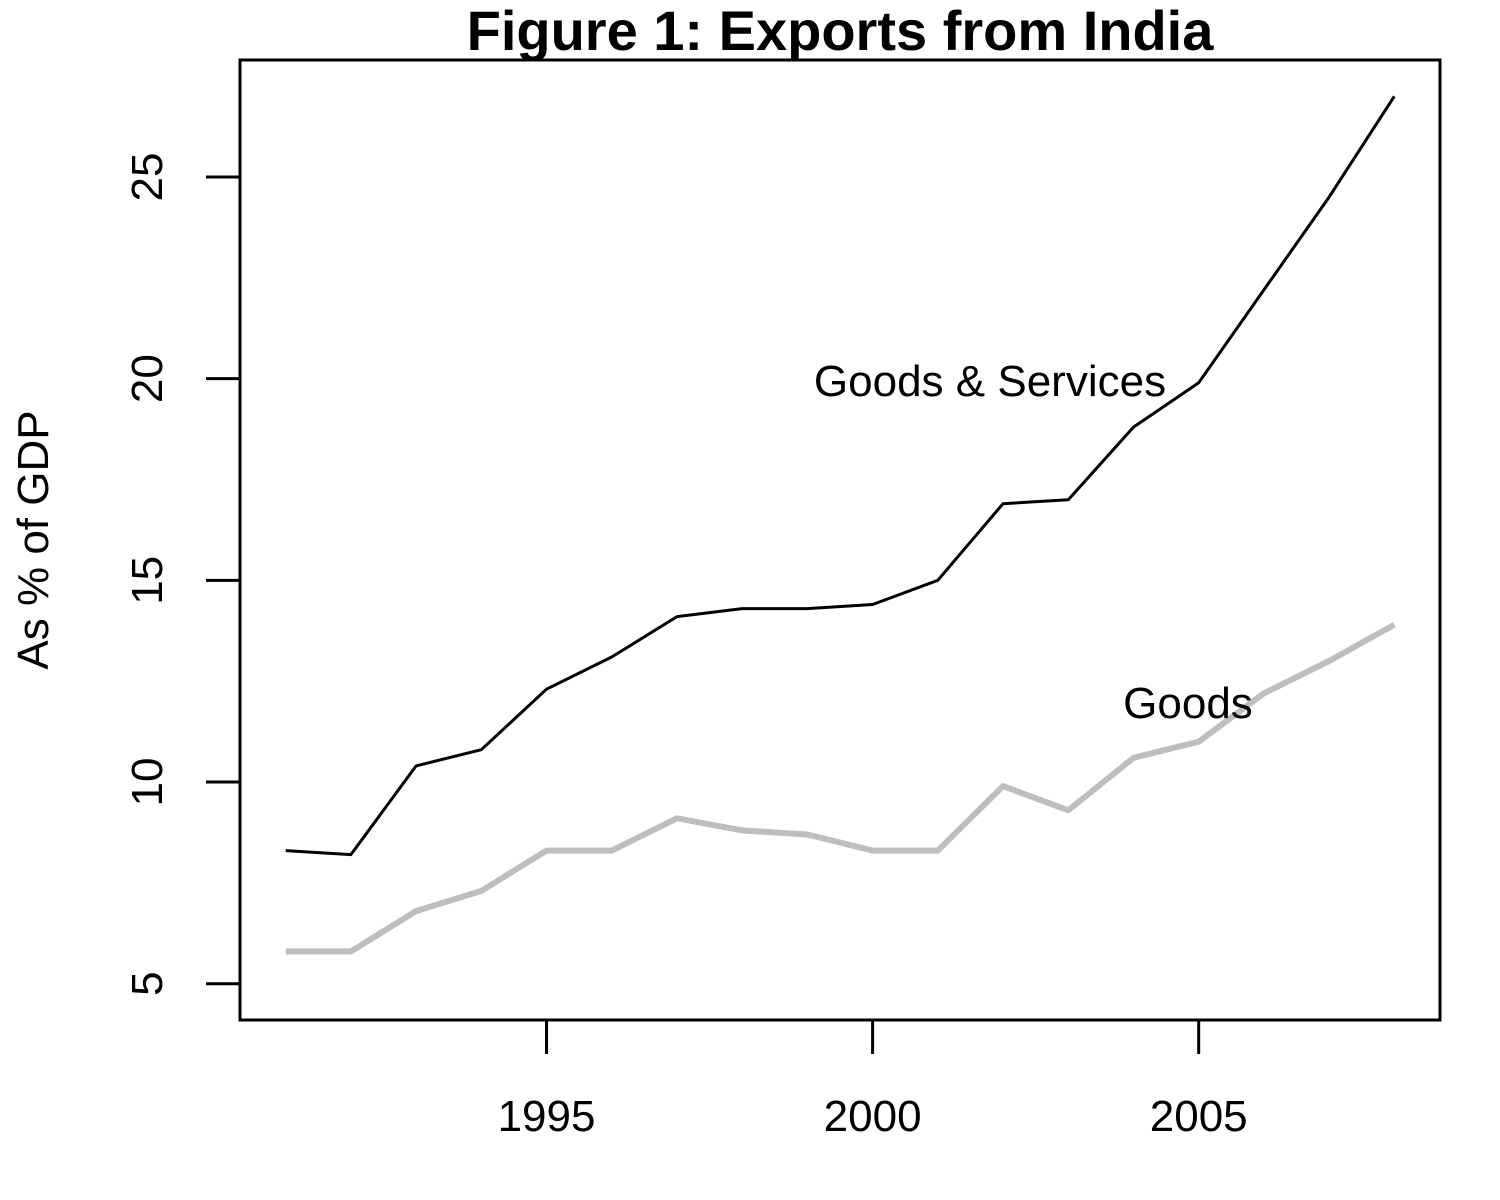  What do you see at coordinates (147, 378) in the screenshot?
I see `y-tick-label: 20` at bounding box center [147, 378].